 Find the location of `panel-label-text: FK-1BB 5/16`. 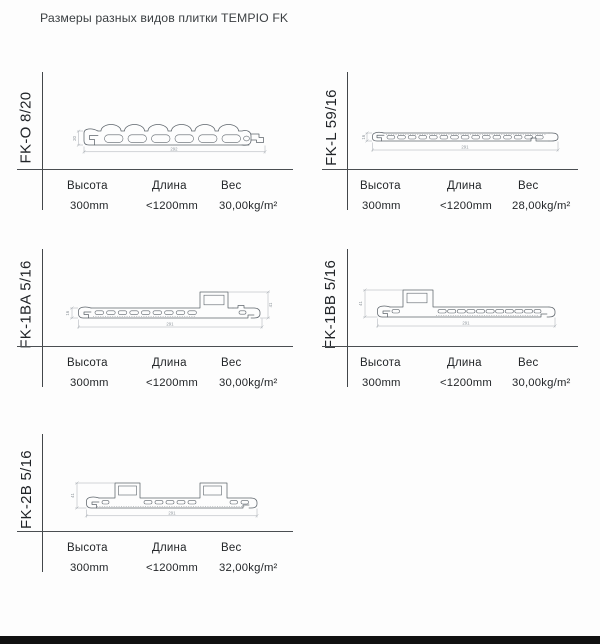

panel-label-text: FK-1BB 5/16 is located at coordinates (331, 304).